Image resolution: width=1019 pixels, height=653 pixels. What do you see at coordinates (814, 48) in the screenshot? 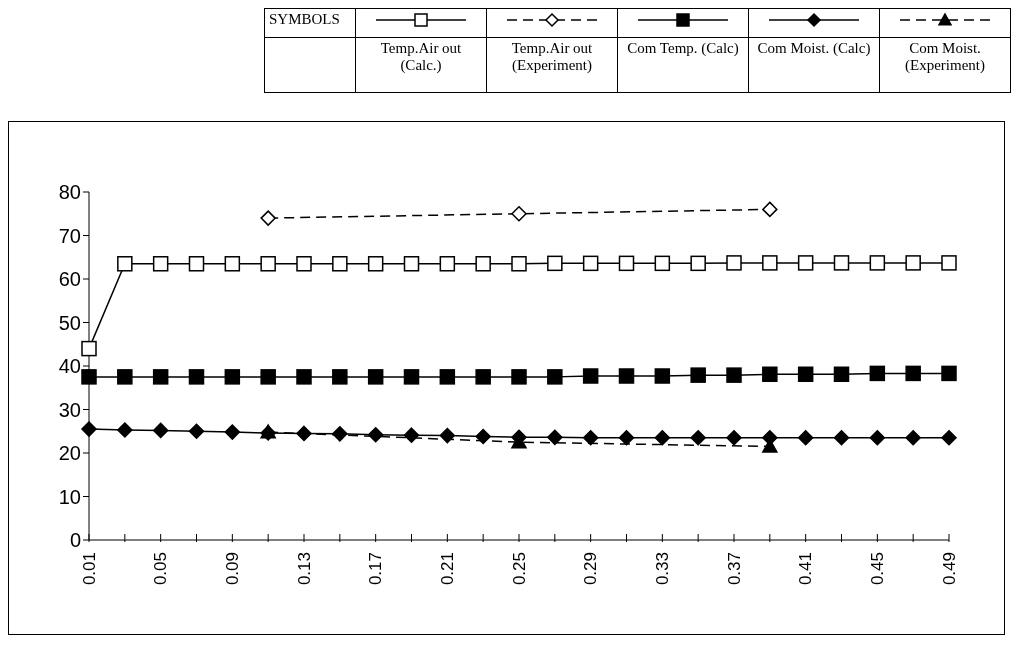
I see `legend-label: Com Moist. (Calc)` at bounding box center [814, 48].